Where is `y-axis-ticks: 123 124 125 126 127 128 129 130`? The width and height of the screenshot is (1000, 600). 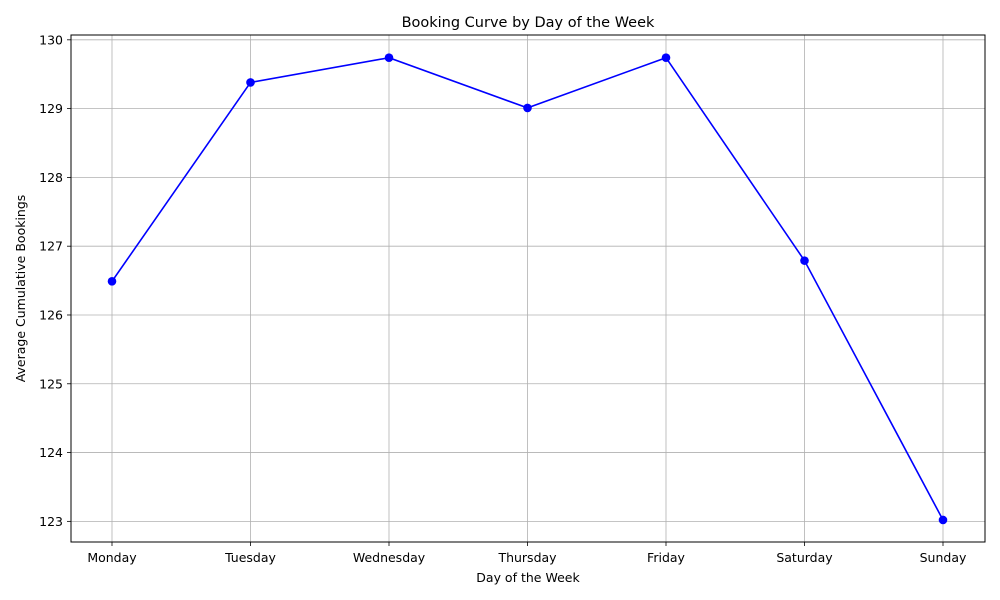
y-axis-ticks: 123 124 125 126 127 128 129 130 is located at coordinates (55, 280).